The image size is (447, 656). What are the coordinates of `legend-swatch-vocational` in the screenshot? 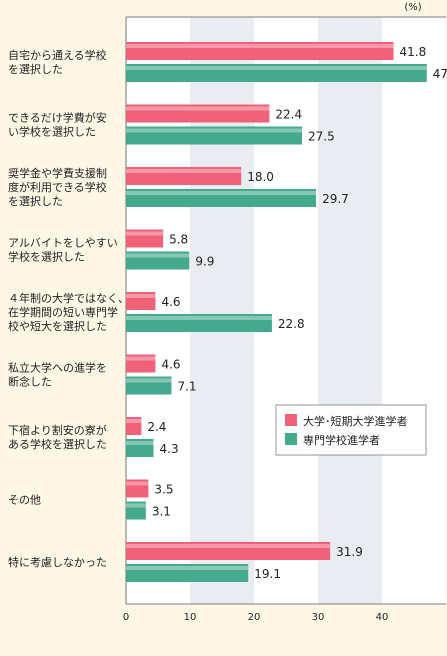 It's located at (291, 439).